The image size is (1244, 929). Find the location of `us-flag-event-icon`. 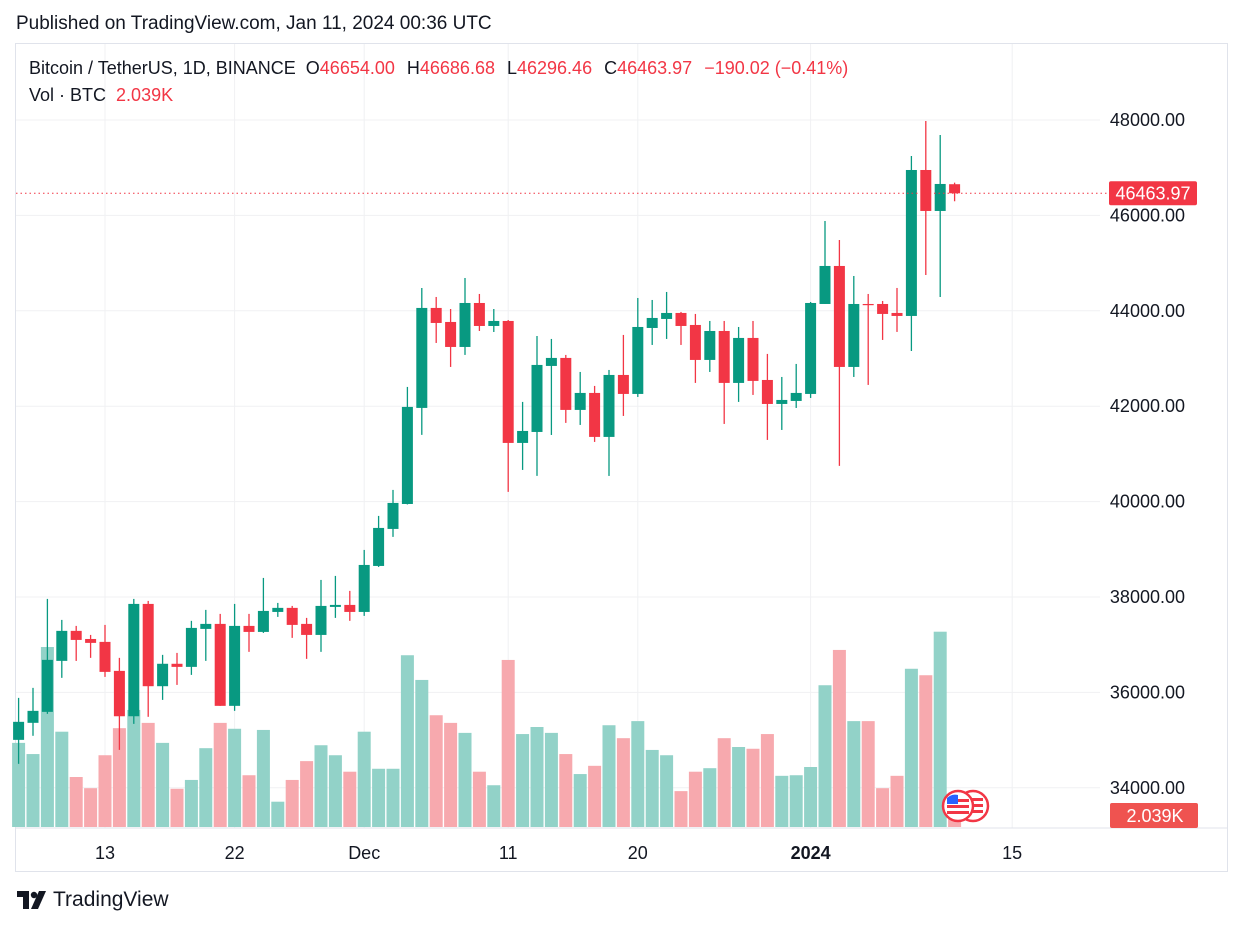

us-flag-event-icon is located at coordinates (965, 806).